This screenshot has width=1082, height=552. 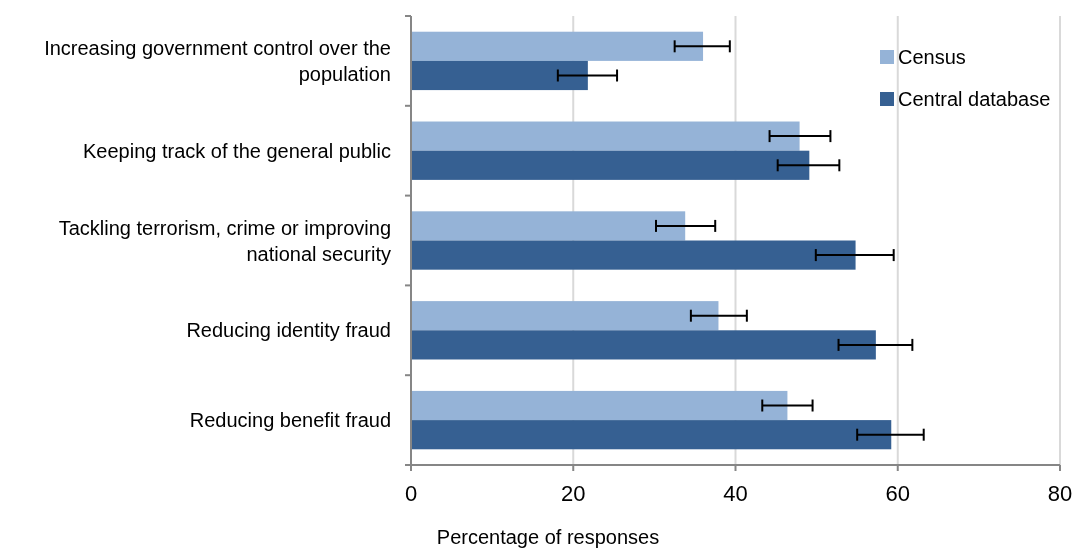 What do you see at coordinates (224, 240) in the screenshot?
I see `y-tick-label: Tackling terrorism, crime or improving national security` at bounding box center [224, 240].